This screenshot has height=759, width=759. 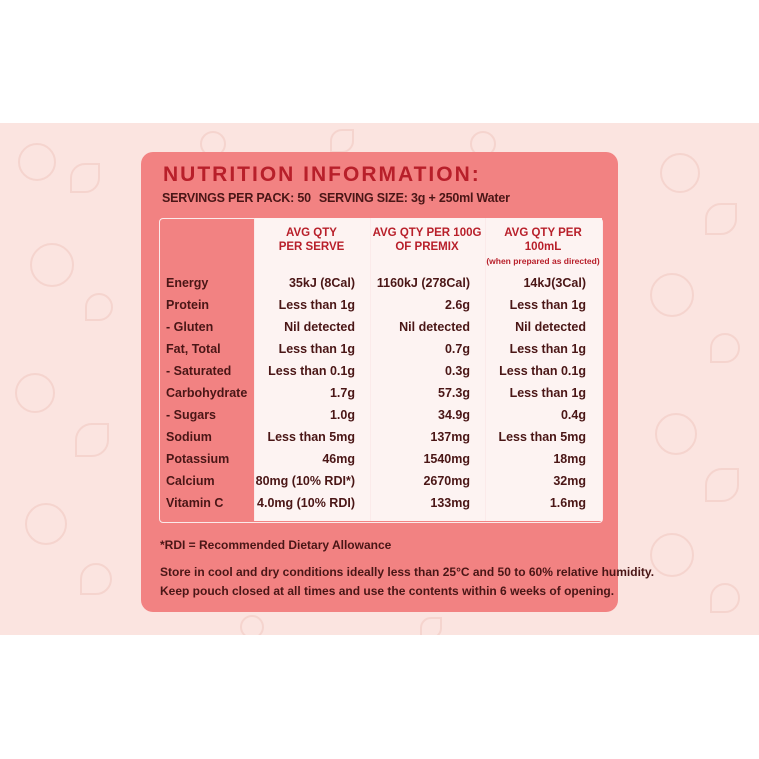 What do you see at coordinates (427, 369) in the screenshot?
I see `column-per-100g` at bounding box center [427, 369].